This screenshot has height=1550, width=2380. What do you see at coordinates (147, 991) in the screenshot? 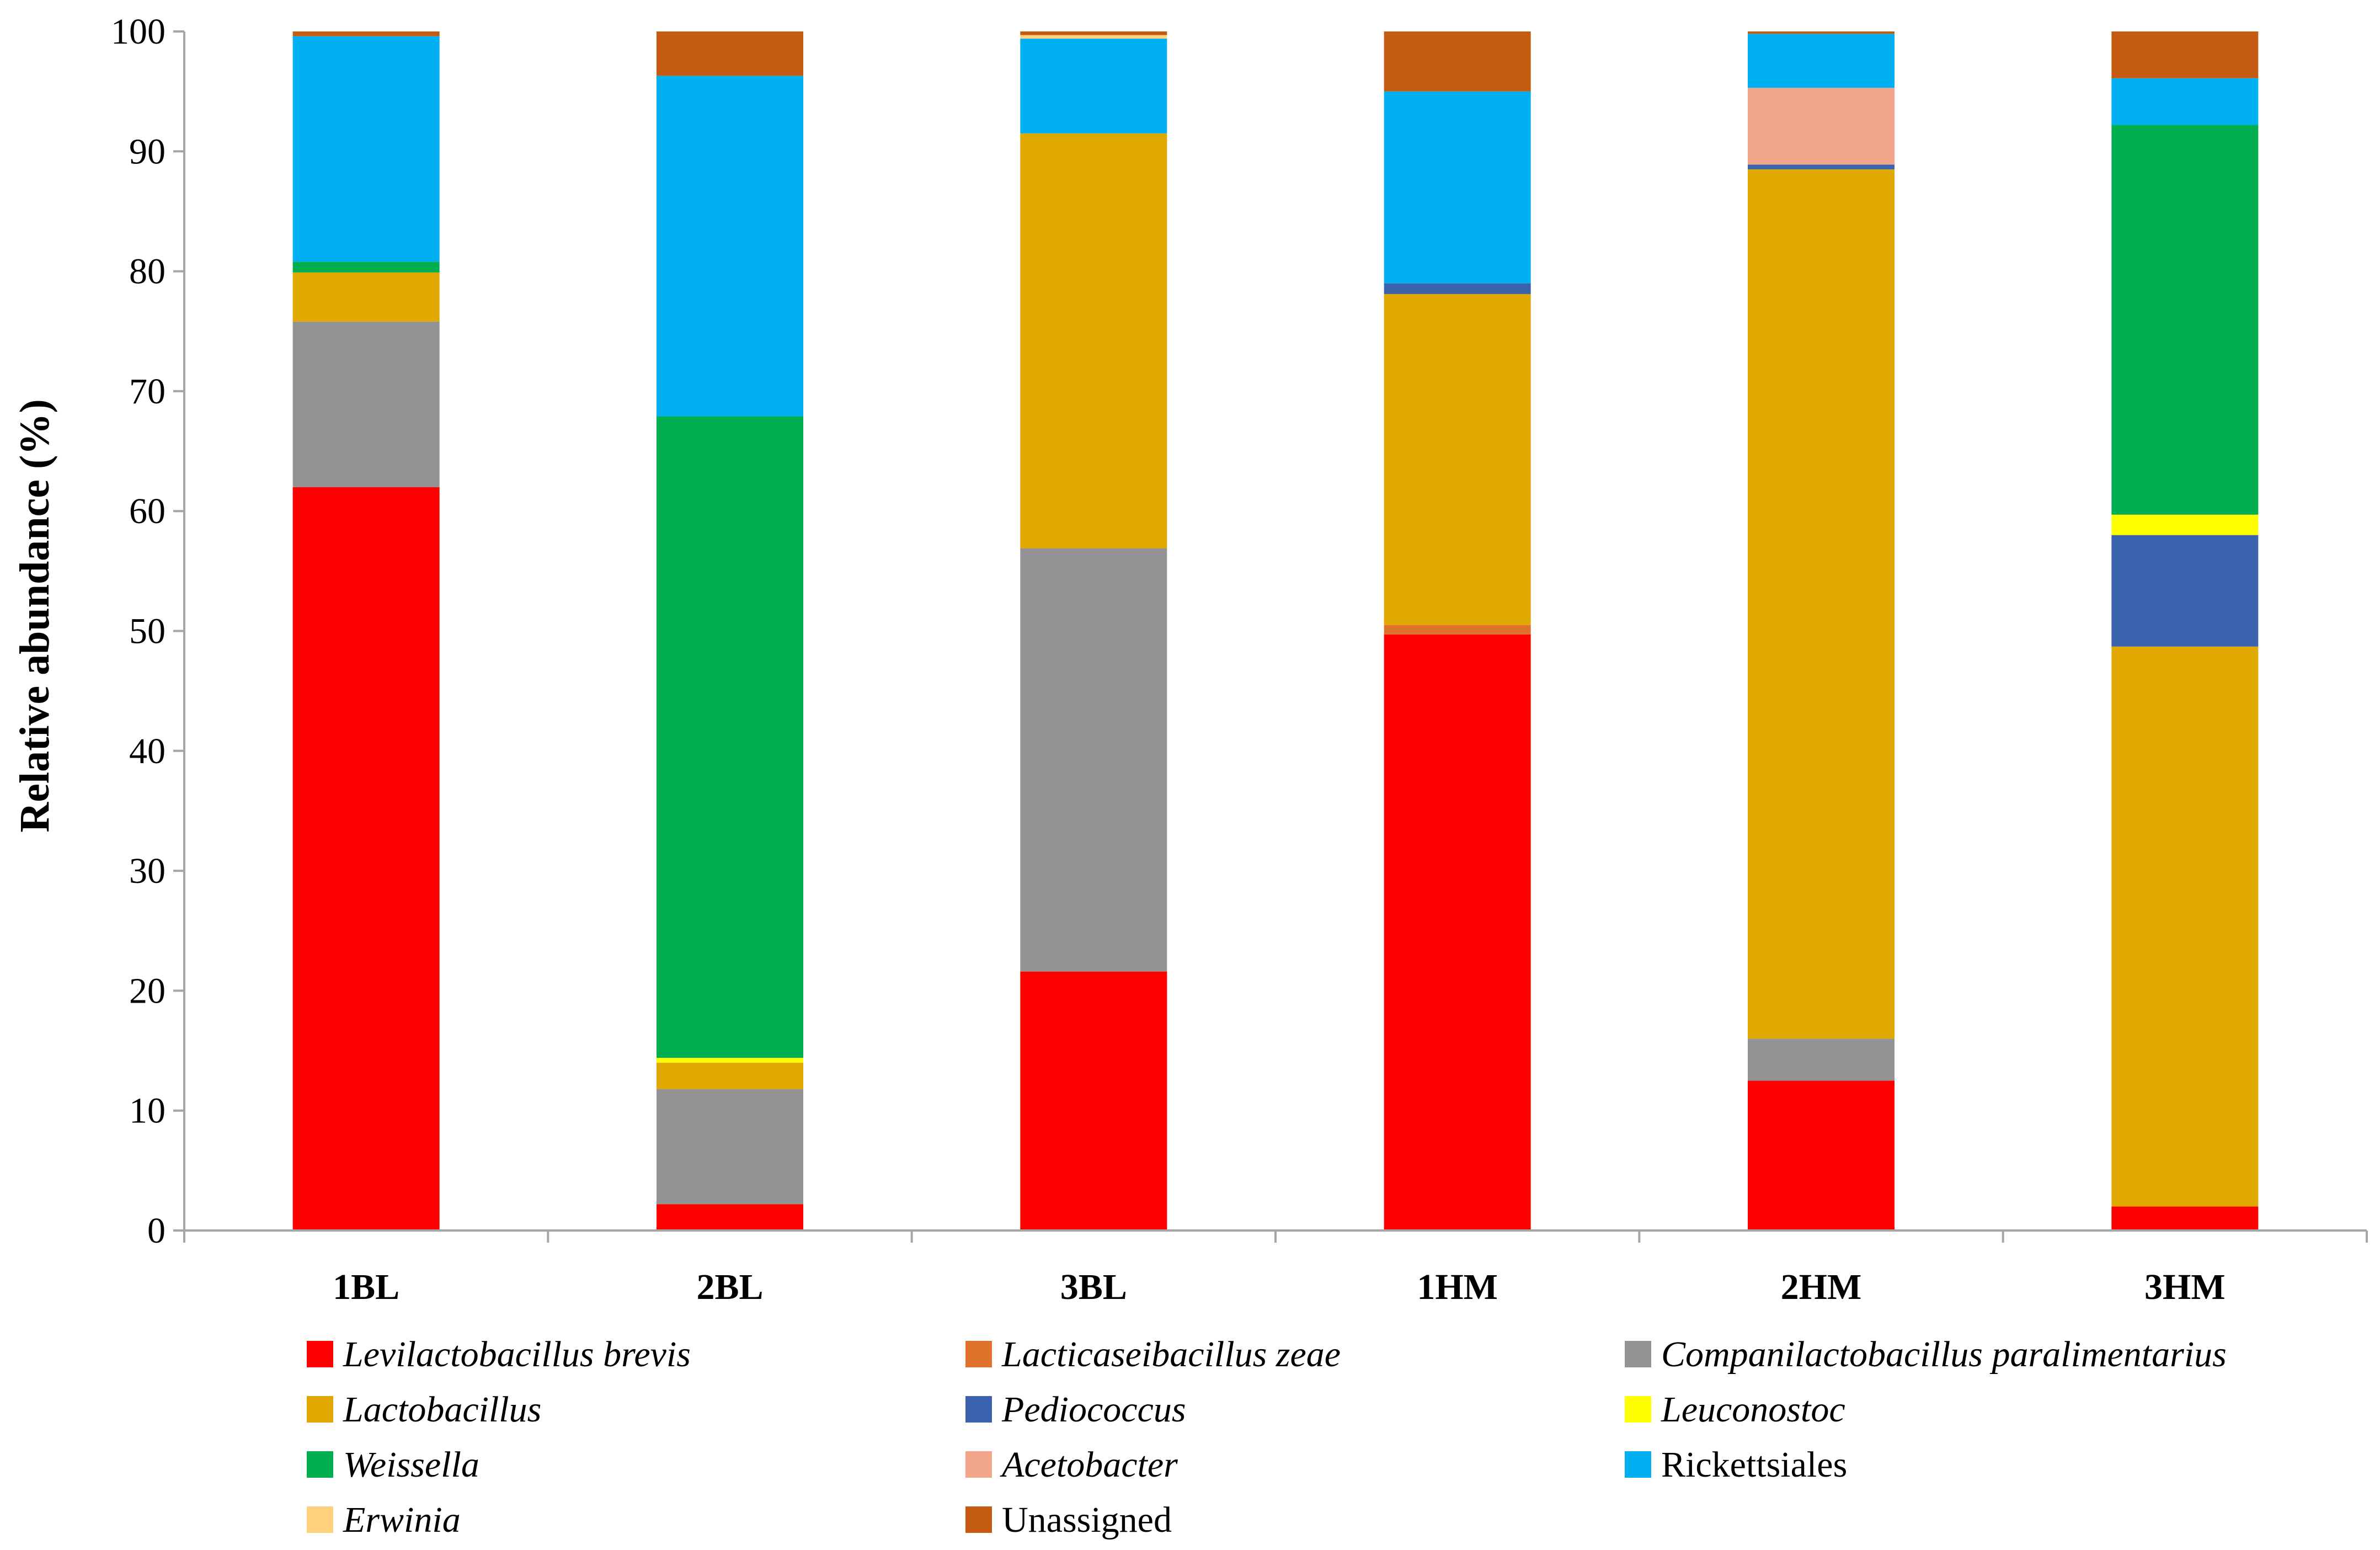
I see `y-tick-label: 20` at bounding box center [147, 991].